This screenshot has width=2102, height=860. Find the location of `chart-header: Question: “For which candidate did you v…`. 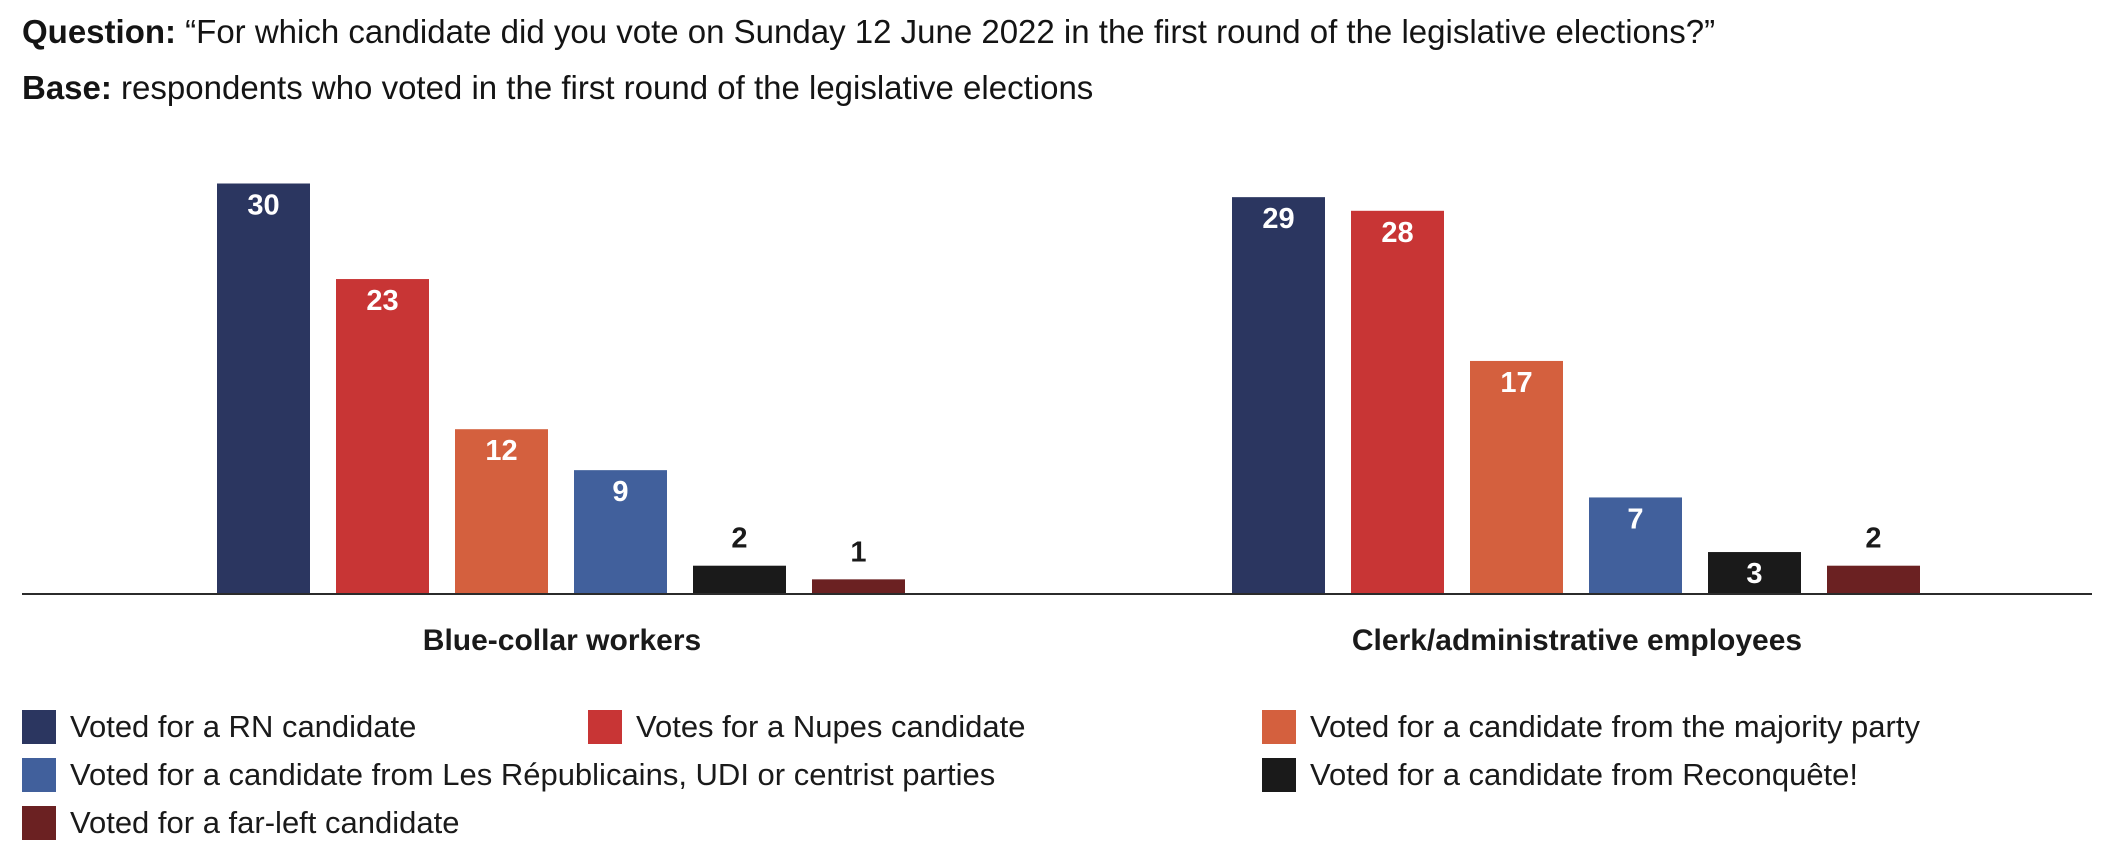

chart-header: Question: “For which candidate did you v… is located at coordinates (868, 60).